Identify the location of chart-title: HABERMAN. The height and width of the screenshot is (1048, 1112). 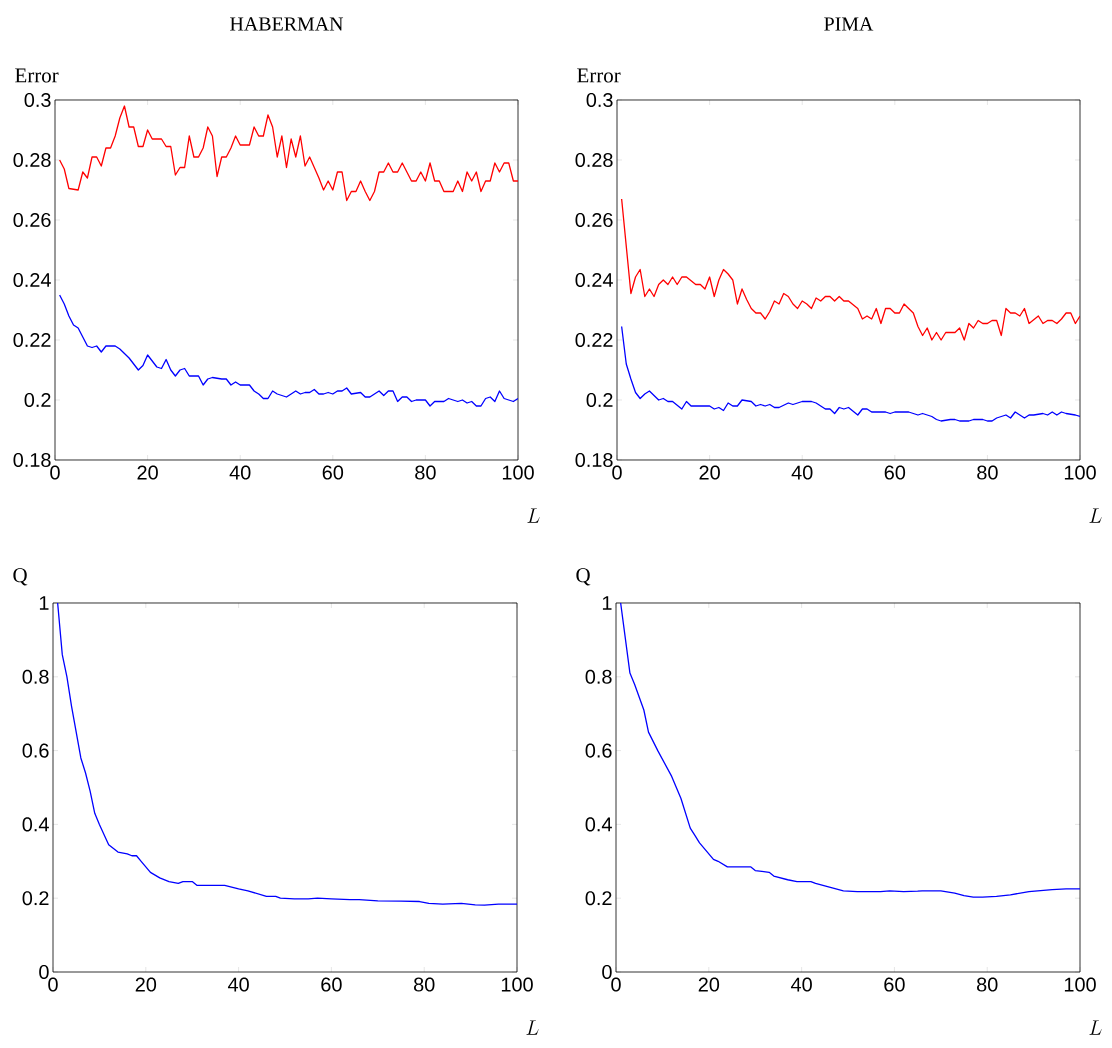
(287, 24).